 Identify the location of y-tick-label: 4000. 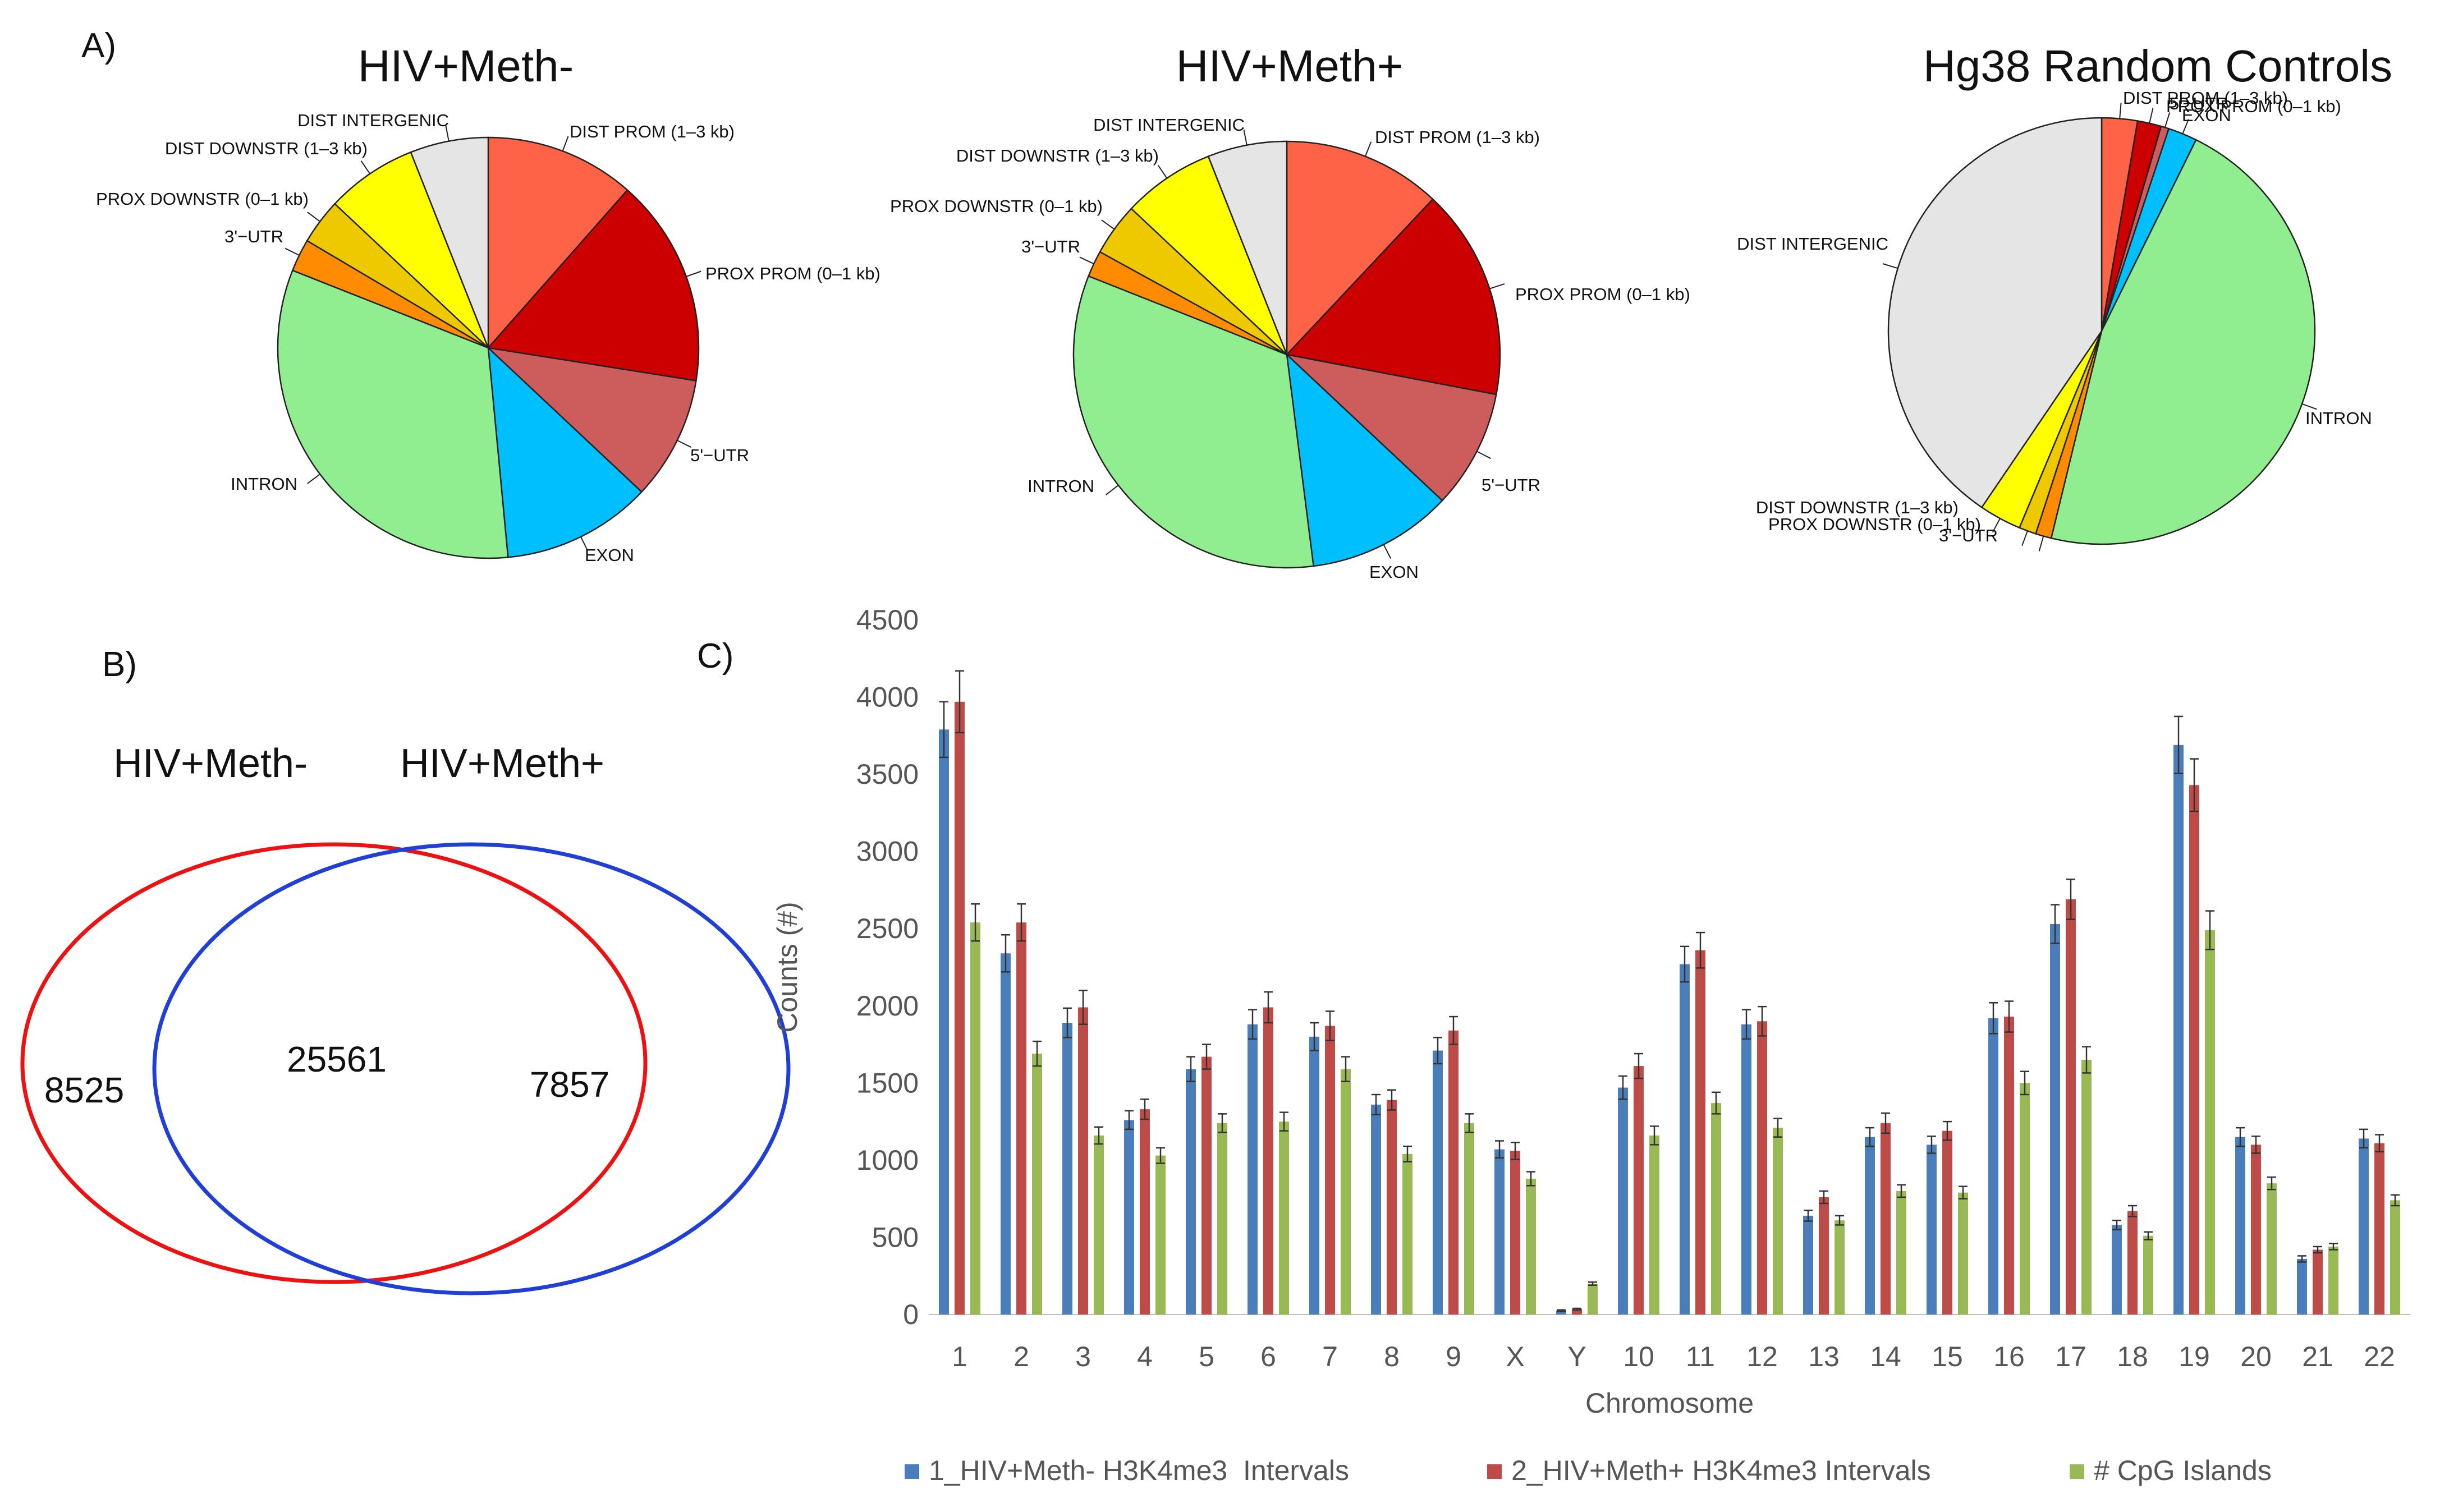
(887, 697).